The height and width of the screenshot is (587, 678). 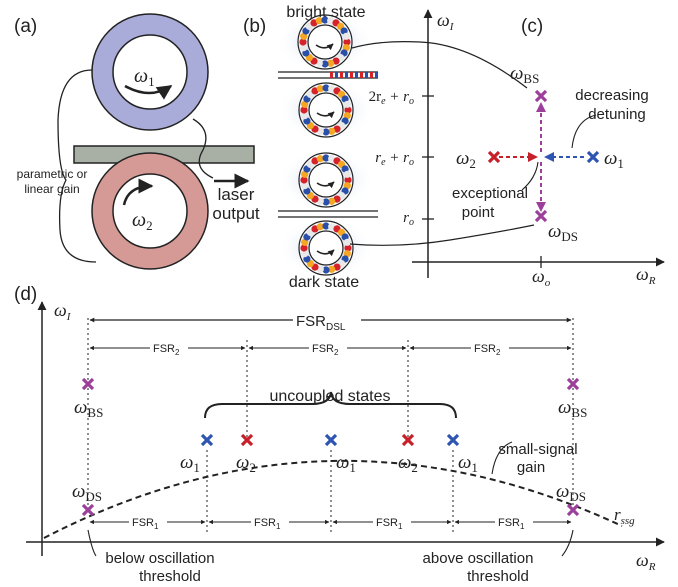 I want to click on d-marker-w1-c, so click(x=453, y=440).